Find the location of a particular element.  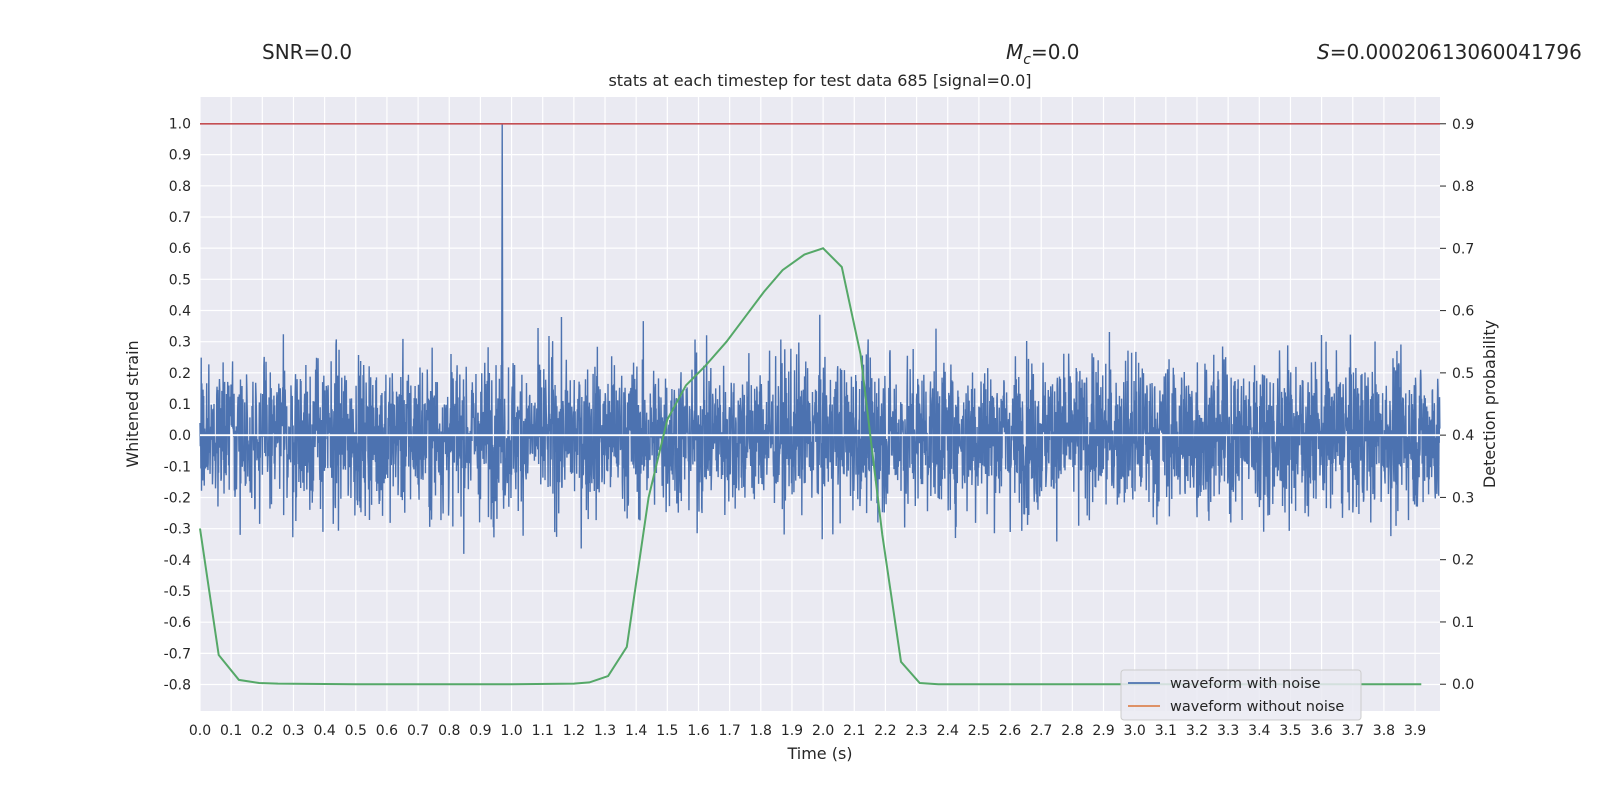

x-tick-label: 0.1 is located at coordinates (231, 731).